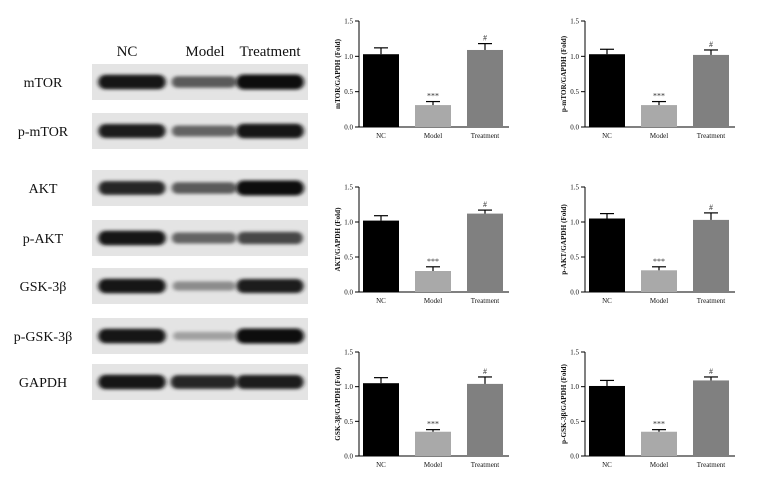 The width and height of the screenshot is (775, 486). I want to click on protein-label: p-mTOR, so click(43, 132).